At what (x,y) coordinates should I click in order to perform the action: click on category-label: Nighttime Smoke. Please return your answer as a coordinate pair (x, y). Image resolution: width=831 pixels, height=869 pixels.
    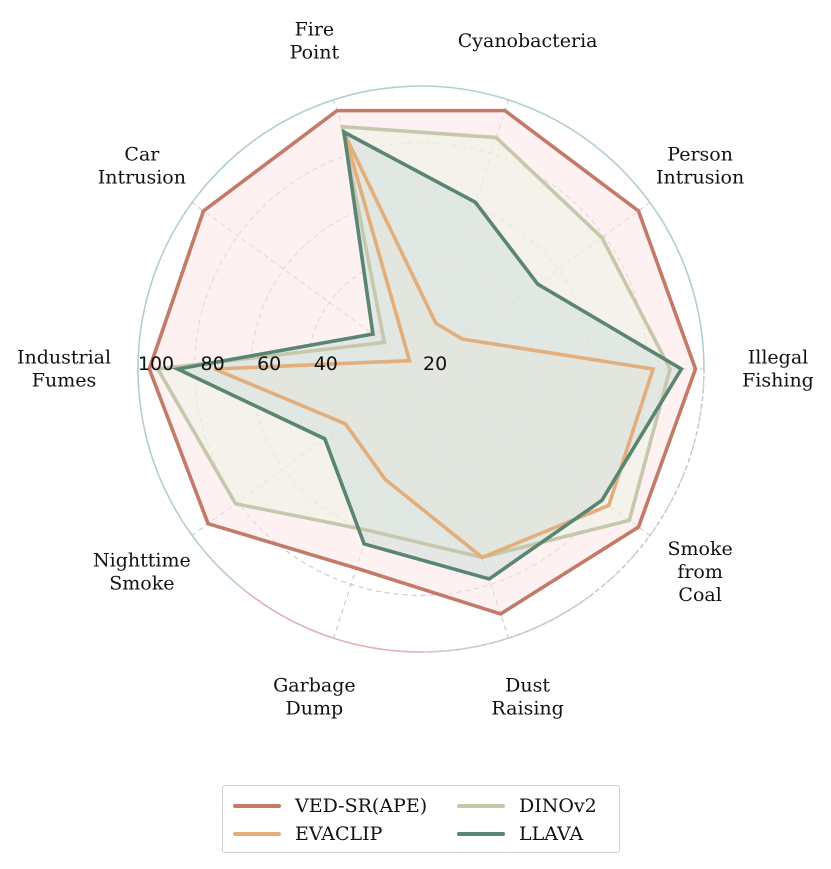
    Looking at the image, I should click on (142, 571).